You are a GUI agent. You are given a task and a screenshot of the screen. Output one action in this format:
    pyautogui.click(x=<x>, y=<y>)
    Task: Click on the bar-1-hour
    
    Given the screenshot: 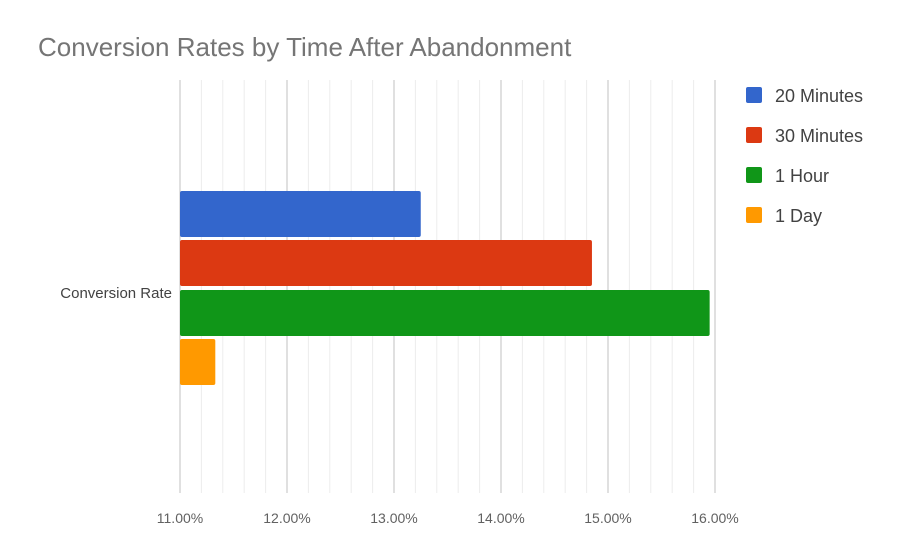 What is the action you would take?
    pyautogui.click(x=445, y=313)
    